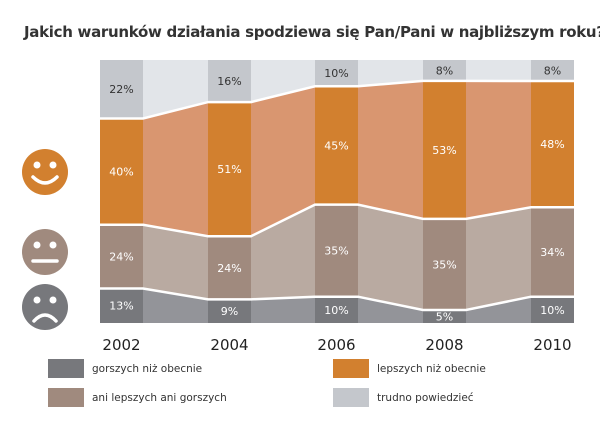  I want to click on data-label: 53%, so click(444, 150).